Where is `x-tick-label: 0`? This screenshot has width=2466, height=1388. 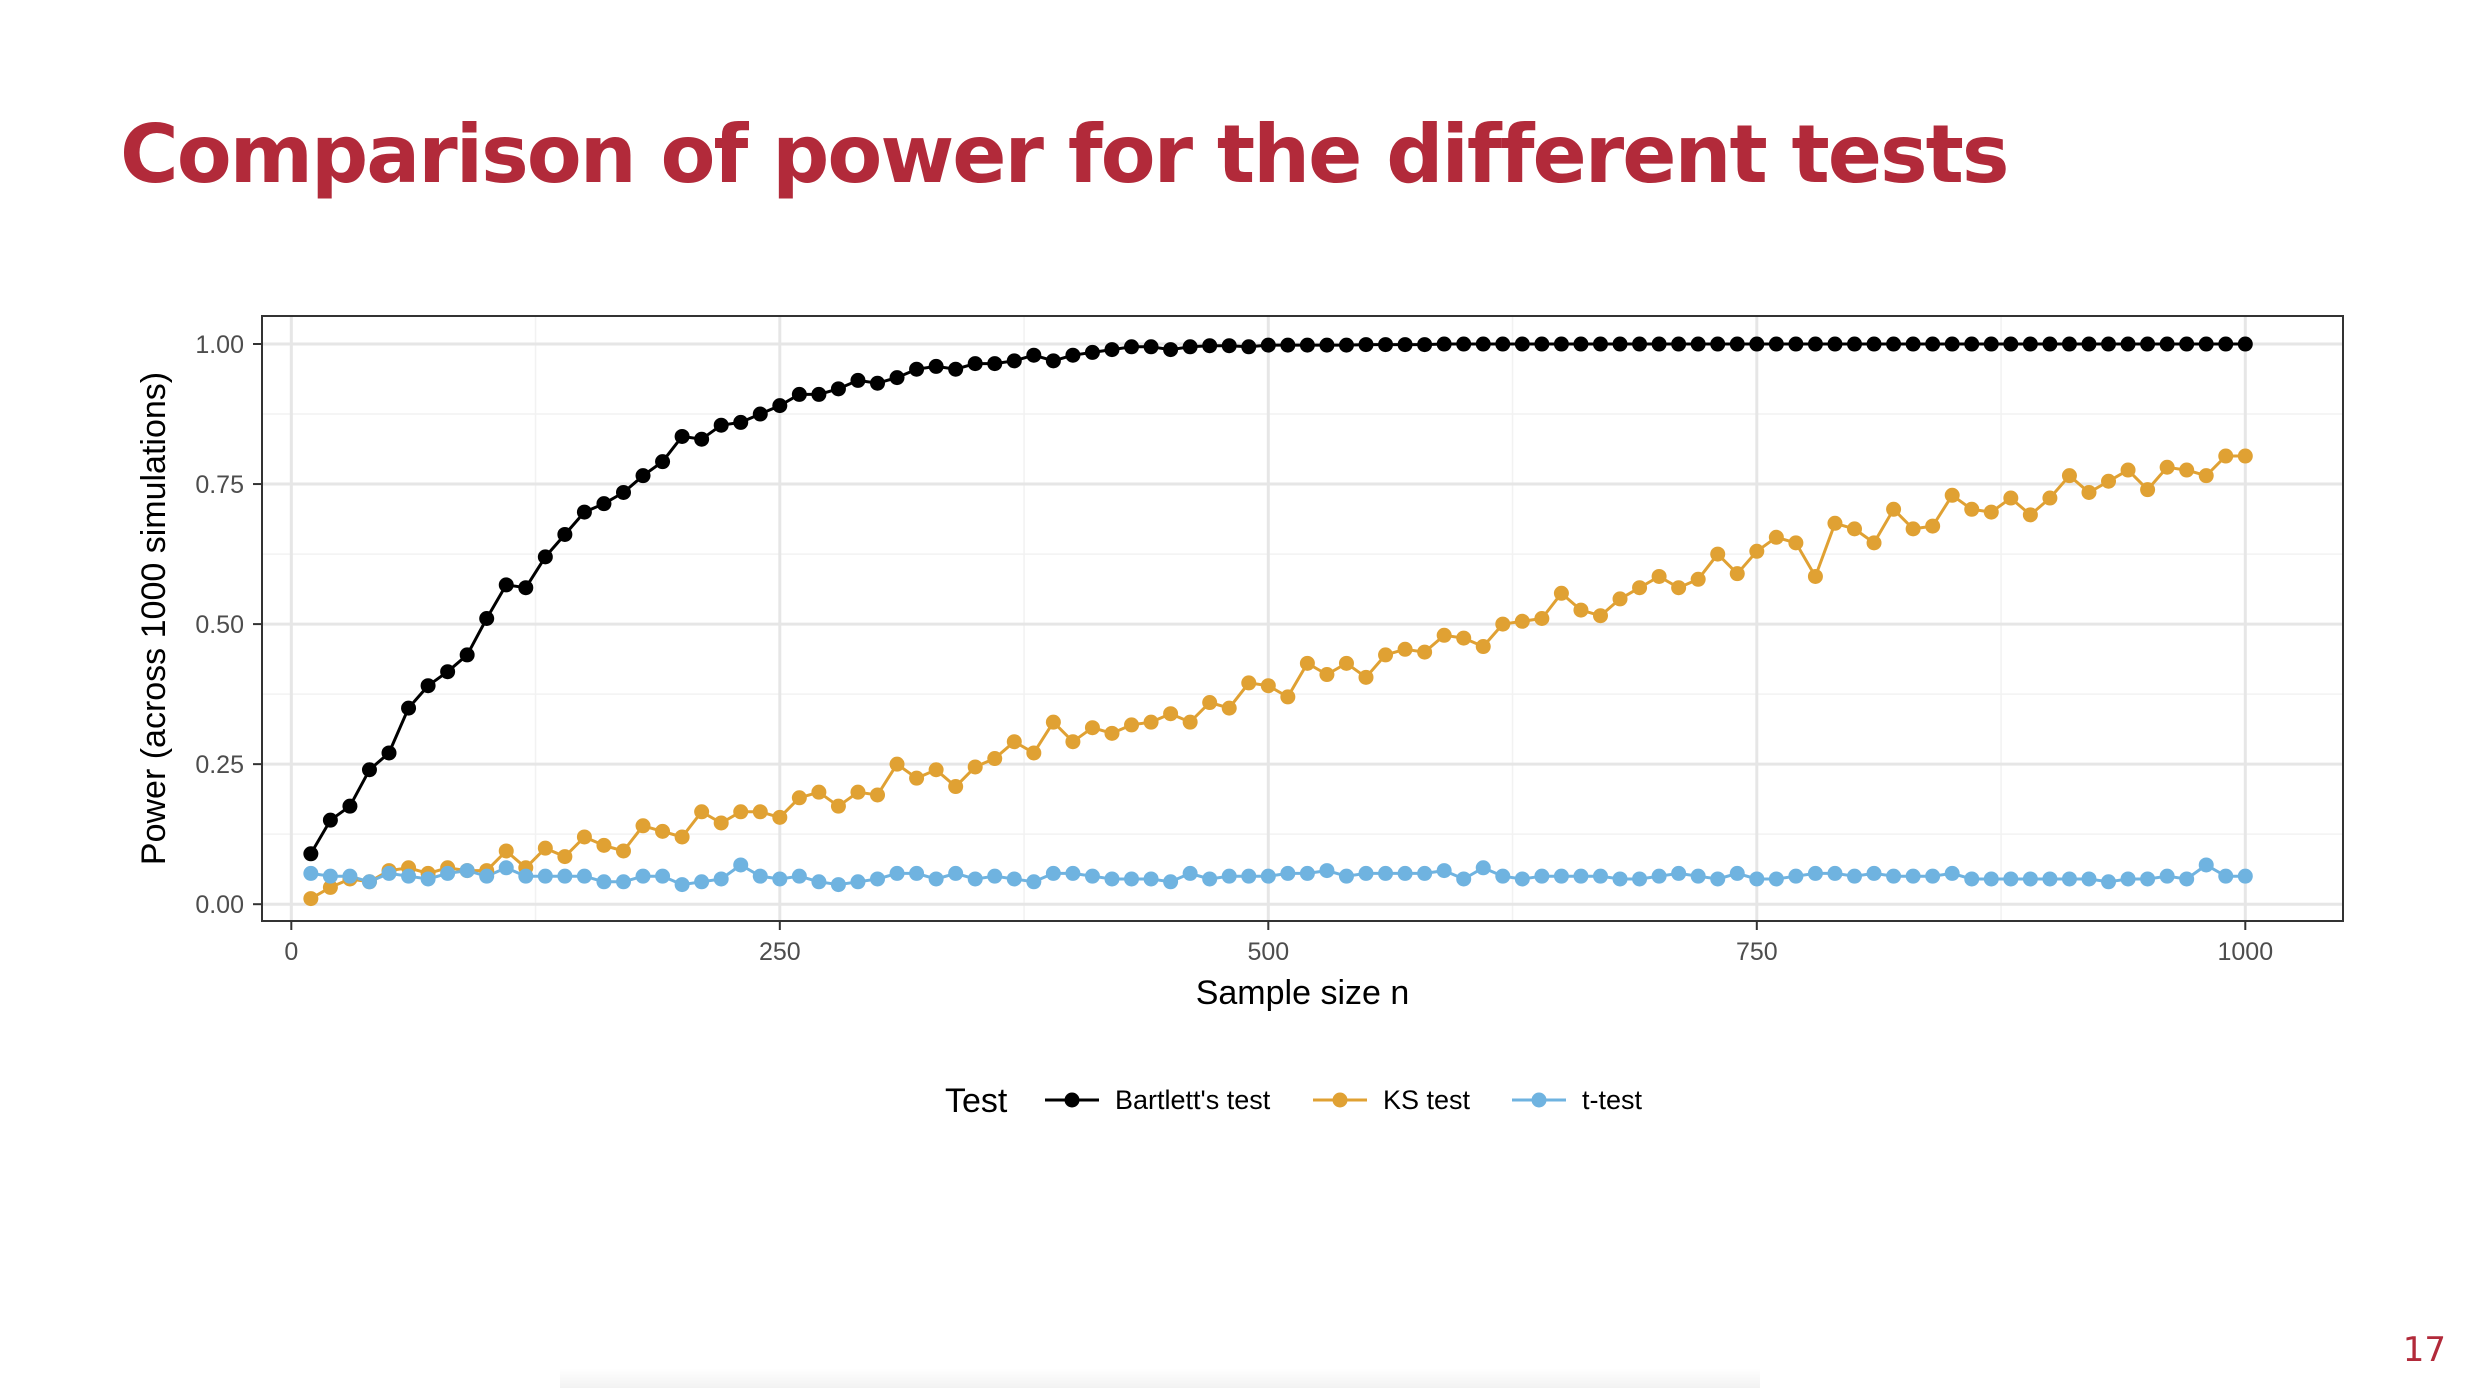
x-tick-label: 0 is located at coordinates (291, 952).